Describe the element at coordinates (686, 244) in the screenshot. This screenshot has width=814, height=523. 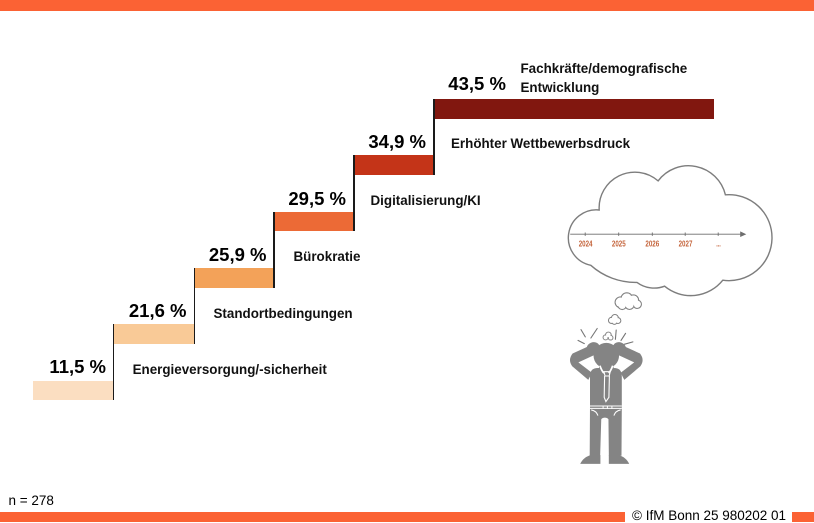
I see `svg-text: 2027` at that location.